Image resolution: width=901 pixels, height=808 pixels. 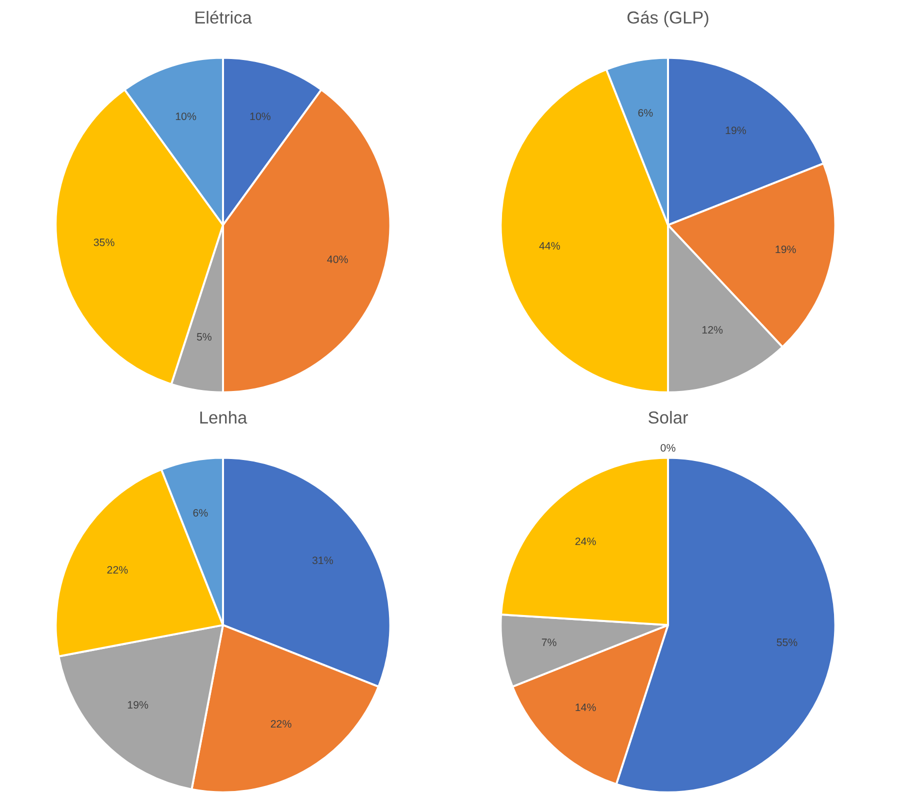 I want to click on data-label: 24%, so click(x=585, y=542).